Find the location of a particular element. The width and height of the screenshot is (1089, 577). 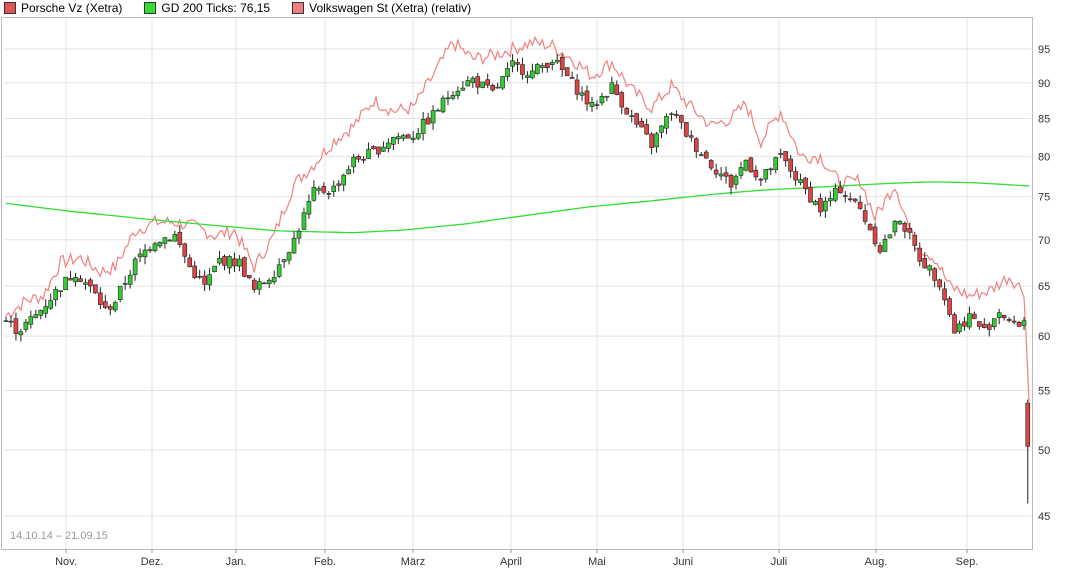

legend-label-porsche: Porsche Vz (Xetra) is located at coordinates (72, 8).